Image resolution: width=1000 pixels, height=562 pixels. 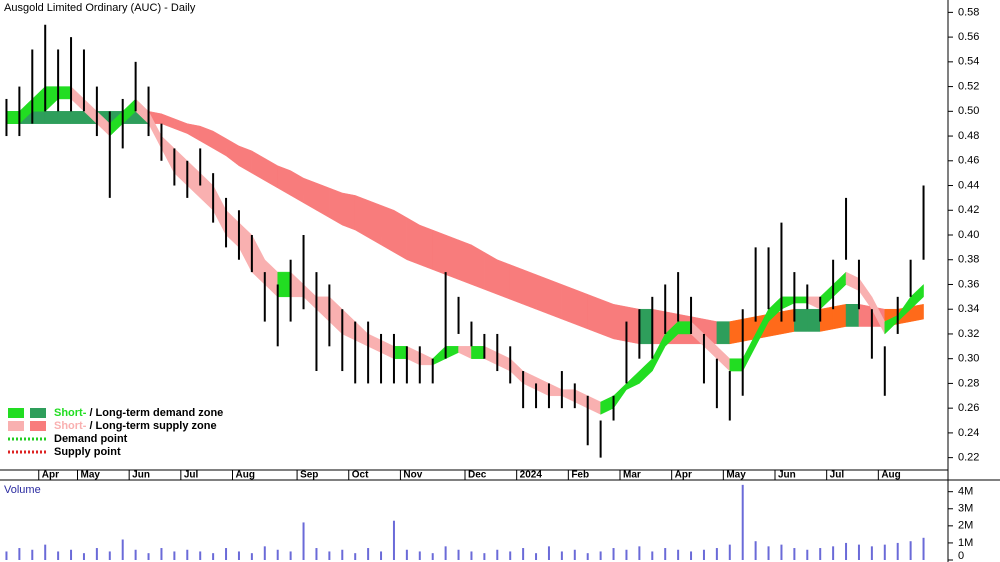 I want to click on y-tick-label: 0.40, so click(x=968, y=235).